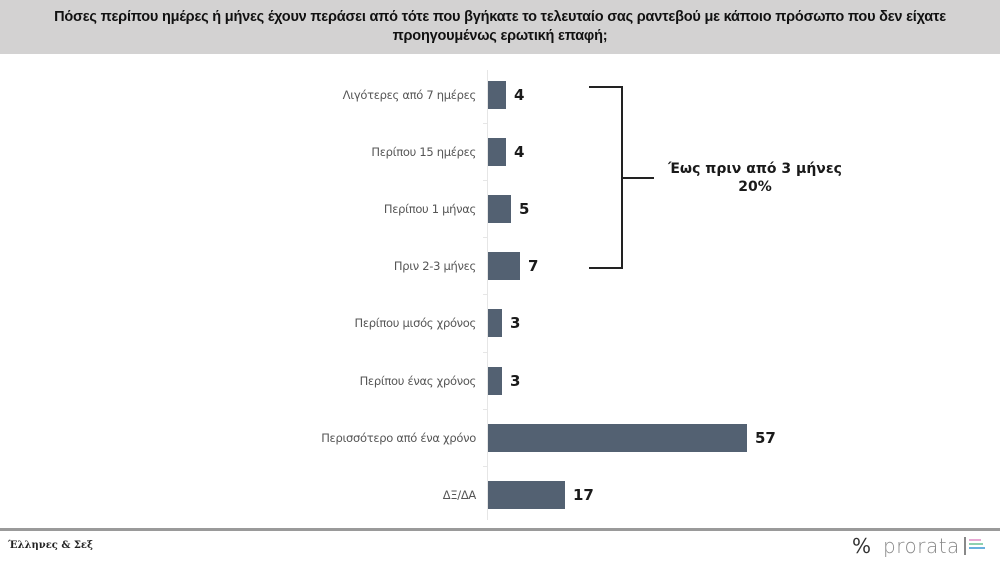  What do you see at coordinates (500, 529) in the screenshot?
I see `footer-divider` at bounding box center [500, 529].